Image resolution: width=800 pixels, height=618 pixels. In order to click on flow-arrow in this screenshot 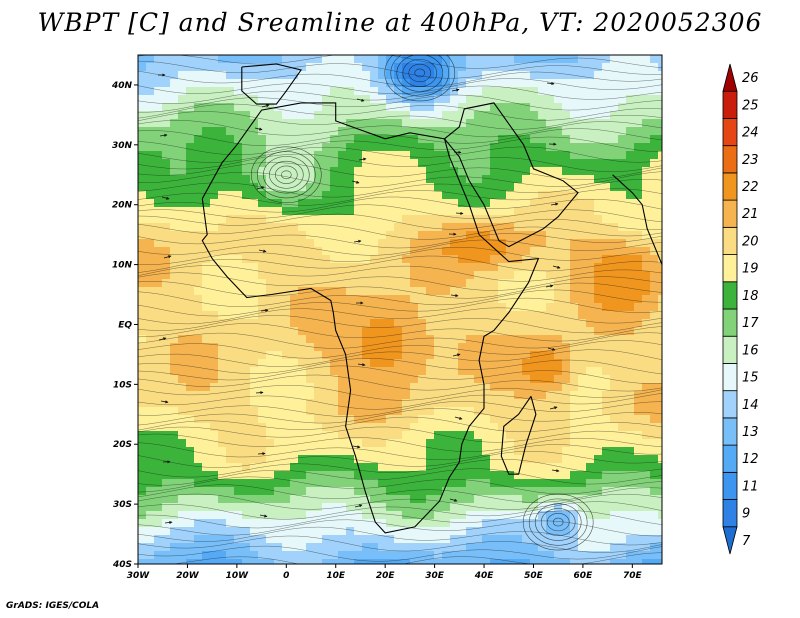, I will do `click(362, 159)`.